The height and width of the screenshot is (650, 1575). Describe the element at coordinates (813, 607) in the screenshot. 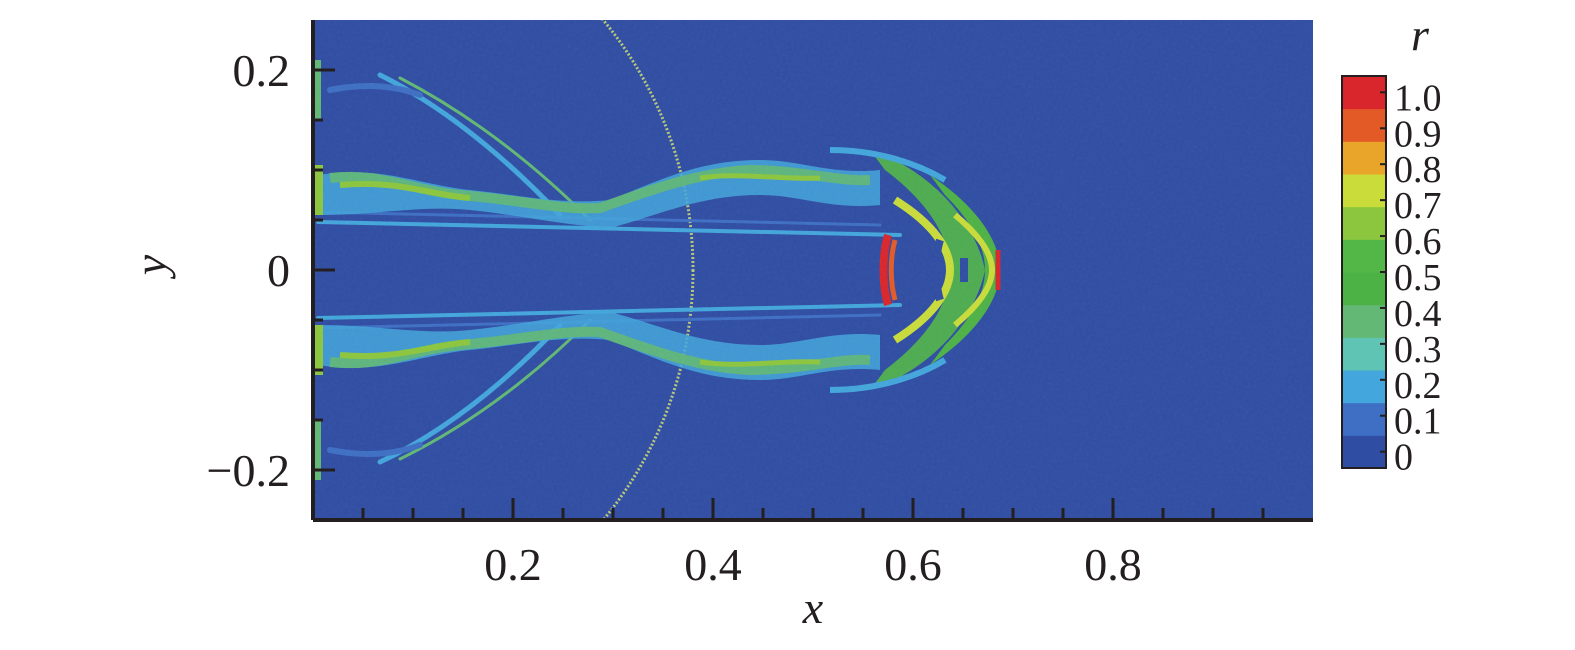

I see `x-axis-label: x` at that location.